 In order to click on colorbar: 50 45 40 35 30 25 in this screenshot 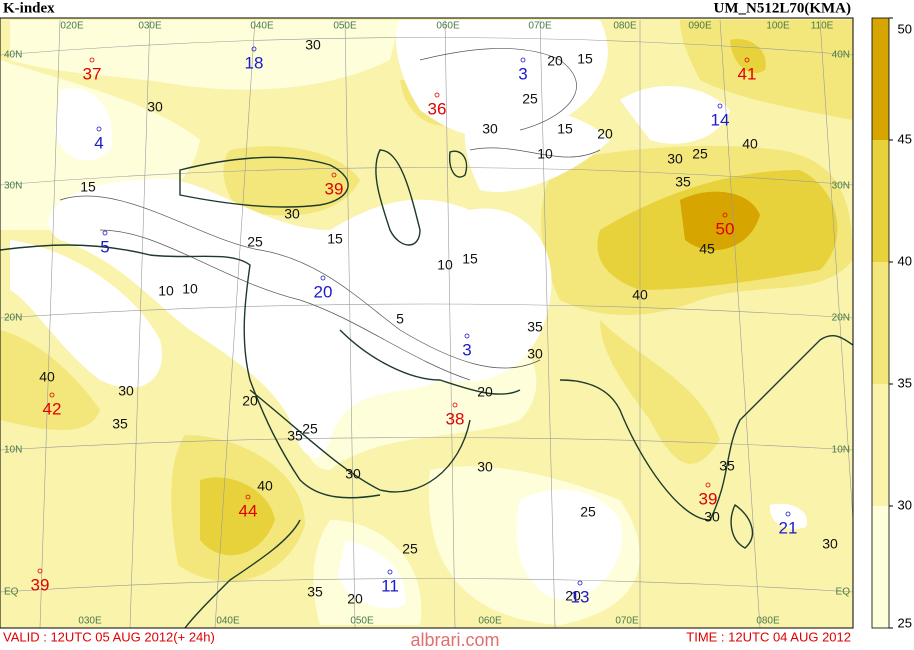, I will do `click(891, 323)`.